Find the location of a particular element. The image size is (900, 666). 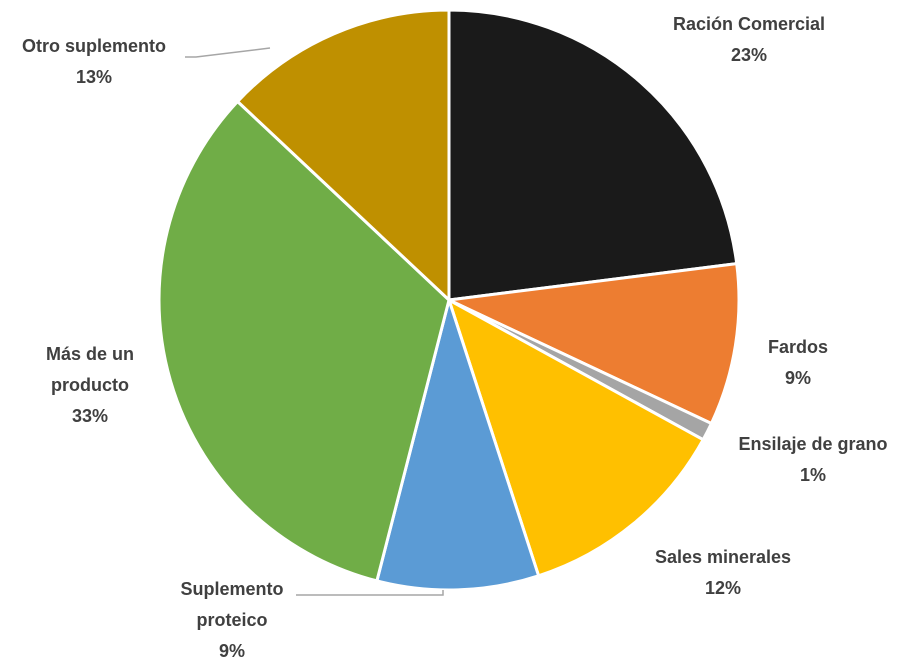

slice-label: Otro suplemento 13% is located at coordinates (94, 61).